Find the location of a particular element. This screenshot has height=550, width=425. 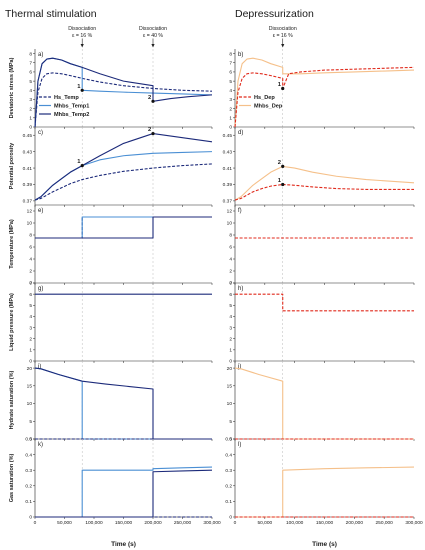

y-tick-label: 0.2 is located at coordinates (28, 487).